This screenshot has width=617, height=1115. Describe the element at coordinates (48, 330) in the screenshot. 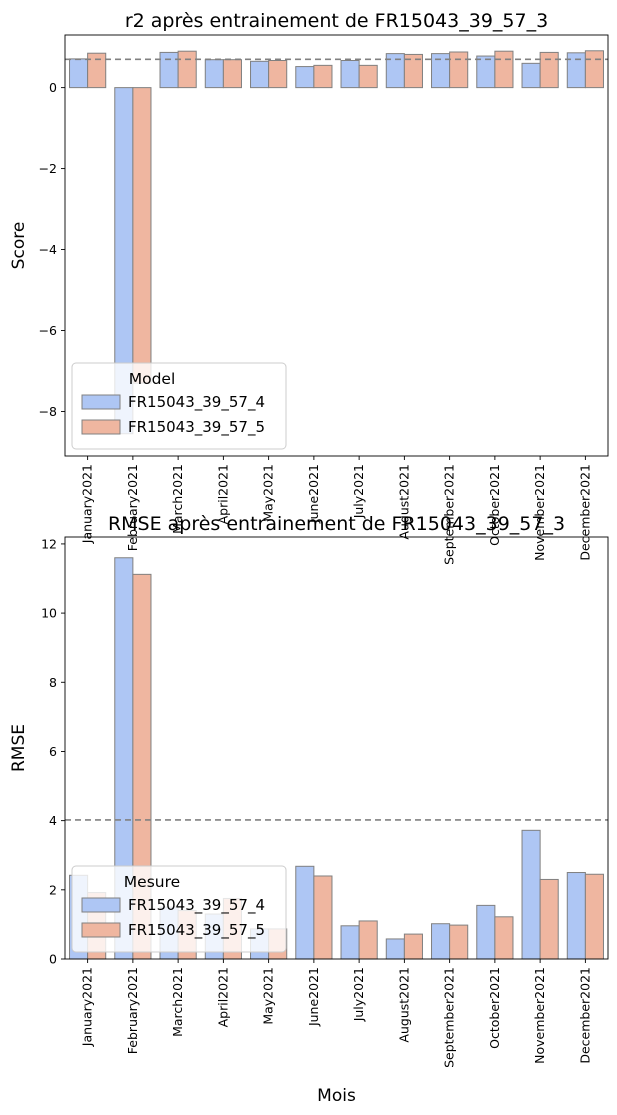

I see `y-tick-label: −6` at that location.